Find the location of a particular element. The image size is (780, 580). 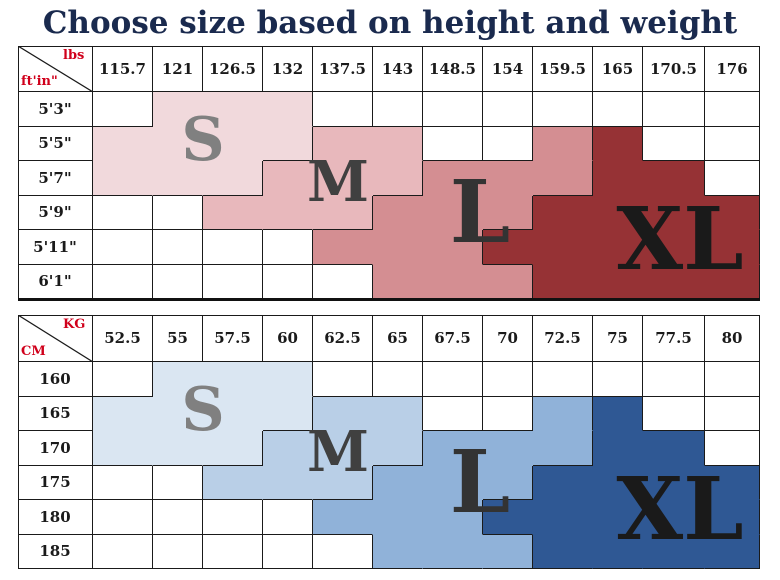

table-divider is located at coordinates (389, 299).